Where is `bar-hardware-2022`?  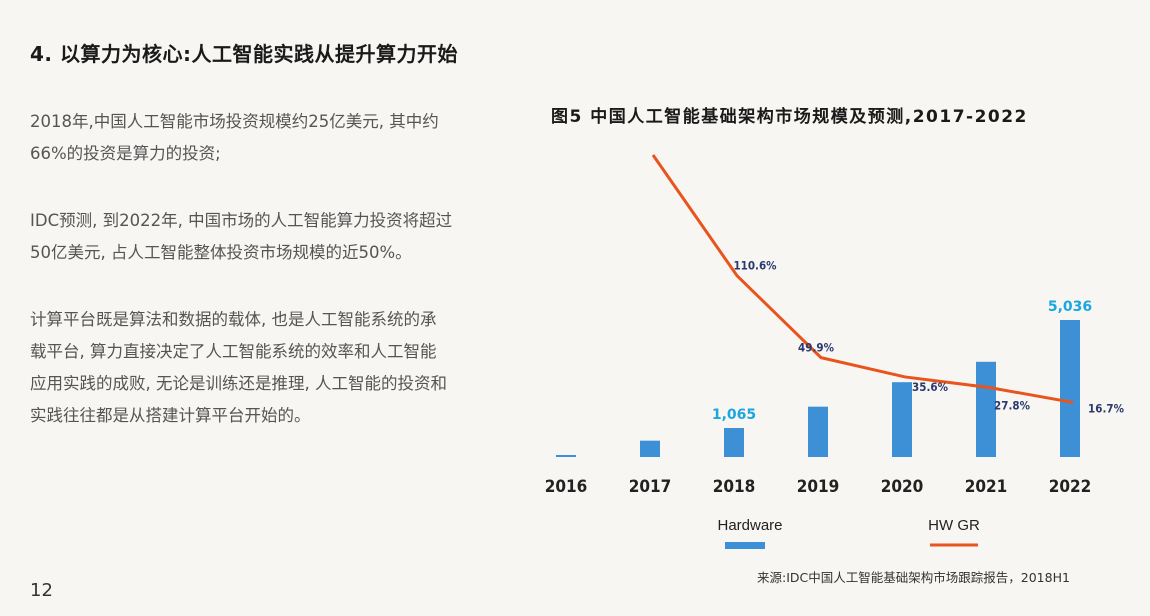 bar-hardware-2022 is located at coordinates (1070, 388).